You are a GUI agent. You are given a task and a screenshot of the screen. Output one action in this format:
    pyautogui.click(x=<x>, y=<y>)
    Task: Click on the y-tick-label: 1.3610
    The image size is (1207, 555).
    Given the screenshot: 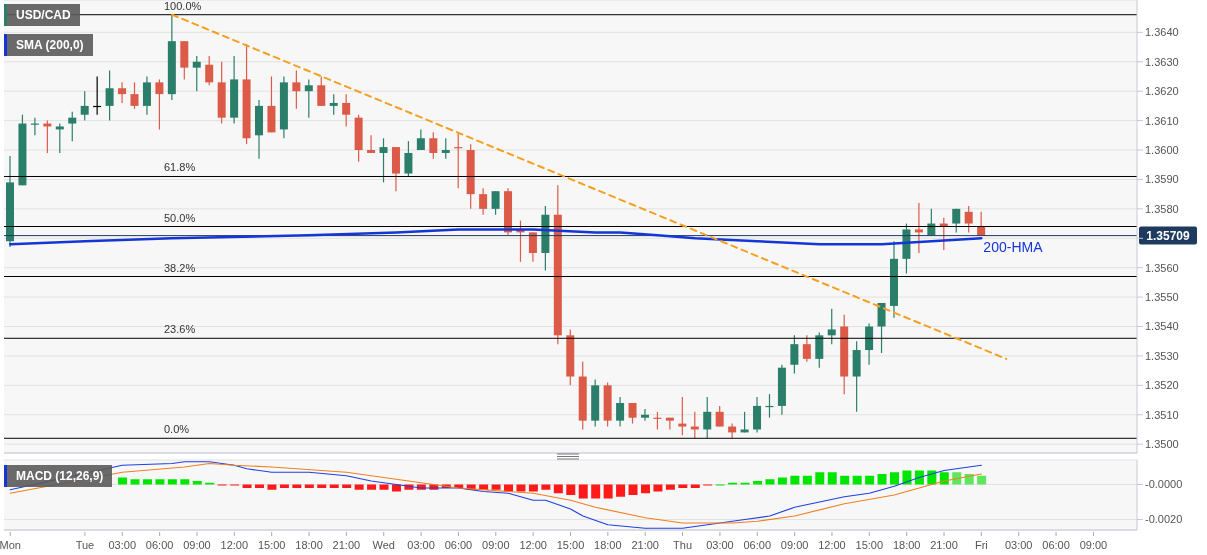 What is the action you would take?
    pyautogui.click(x=1162, y=120)
    